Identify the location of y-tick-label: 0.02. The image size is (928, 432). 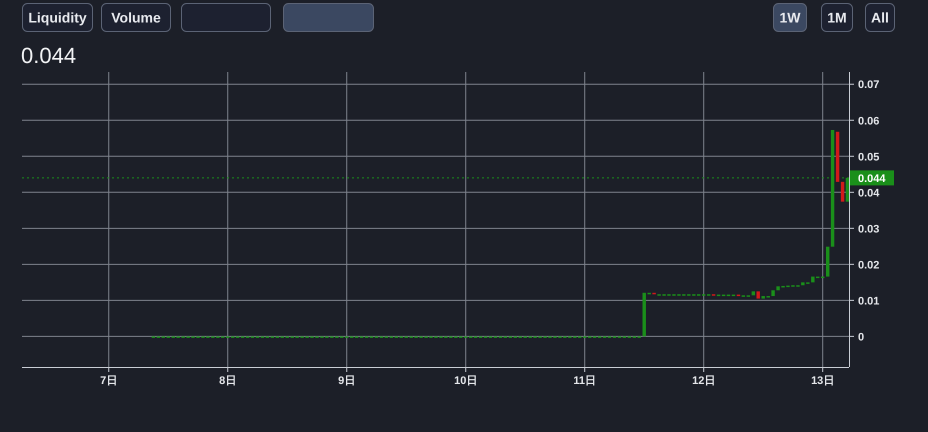
(869, 265).